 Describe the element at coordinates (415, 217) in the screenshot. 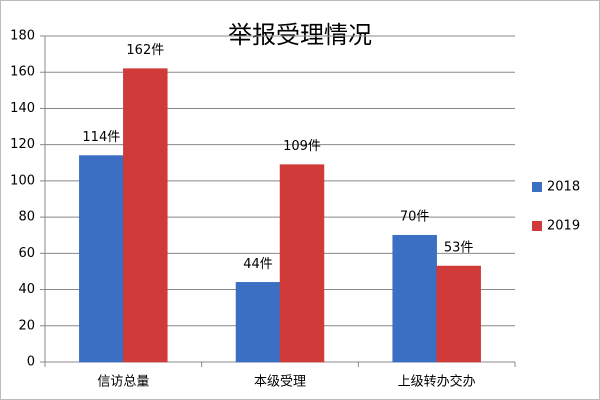

I see `value-label: 70件` at that location.